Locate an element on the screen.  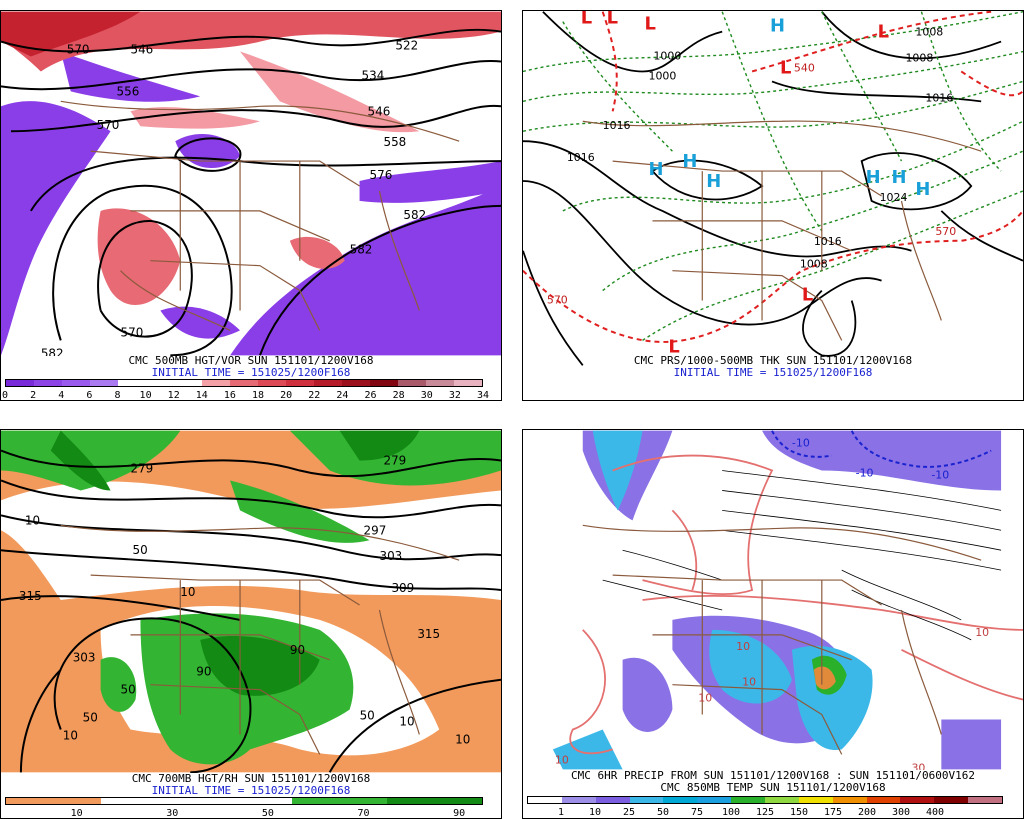
colorbar-tick-label: 30 is located at coordinates (172, 813).